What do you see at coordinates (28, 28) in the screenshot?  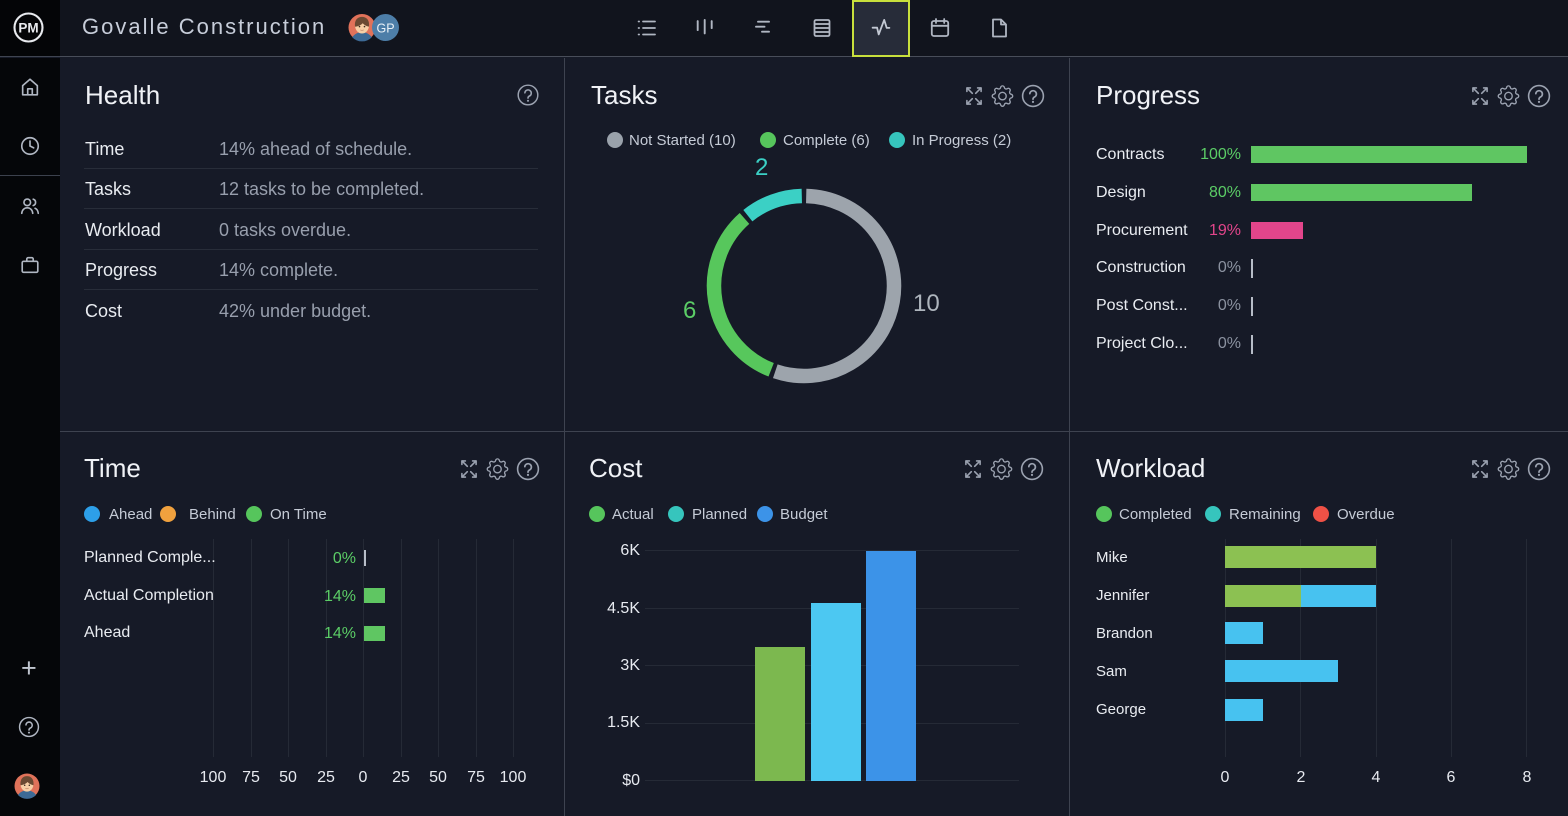 I see `svg-text: PM` at bounding box center [28, 28].